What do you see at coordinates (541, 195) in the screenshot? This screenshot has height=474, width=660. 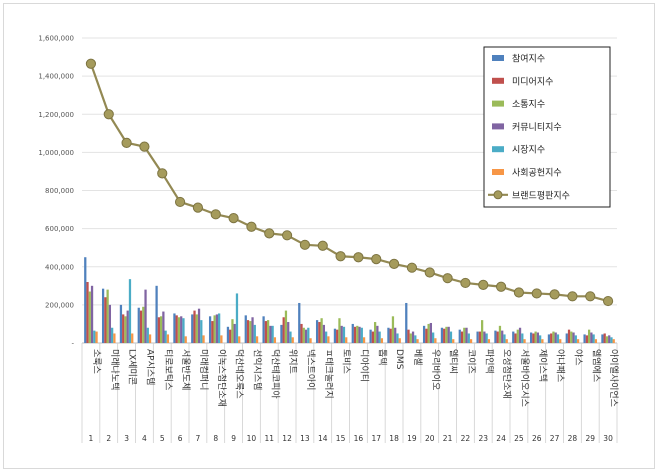 I see `legend-entry: 브랜드평판지수` at bounding box center [541, 195].